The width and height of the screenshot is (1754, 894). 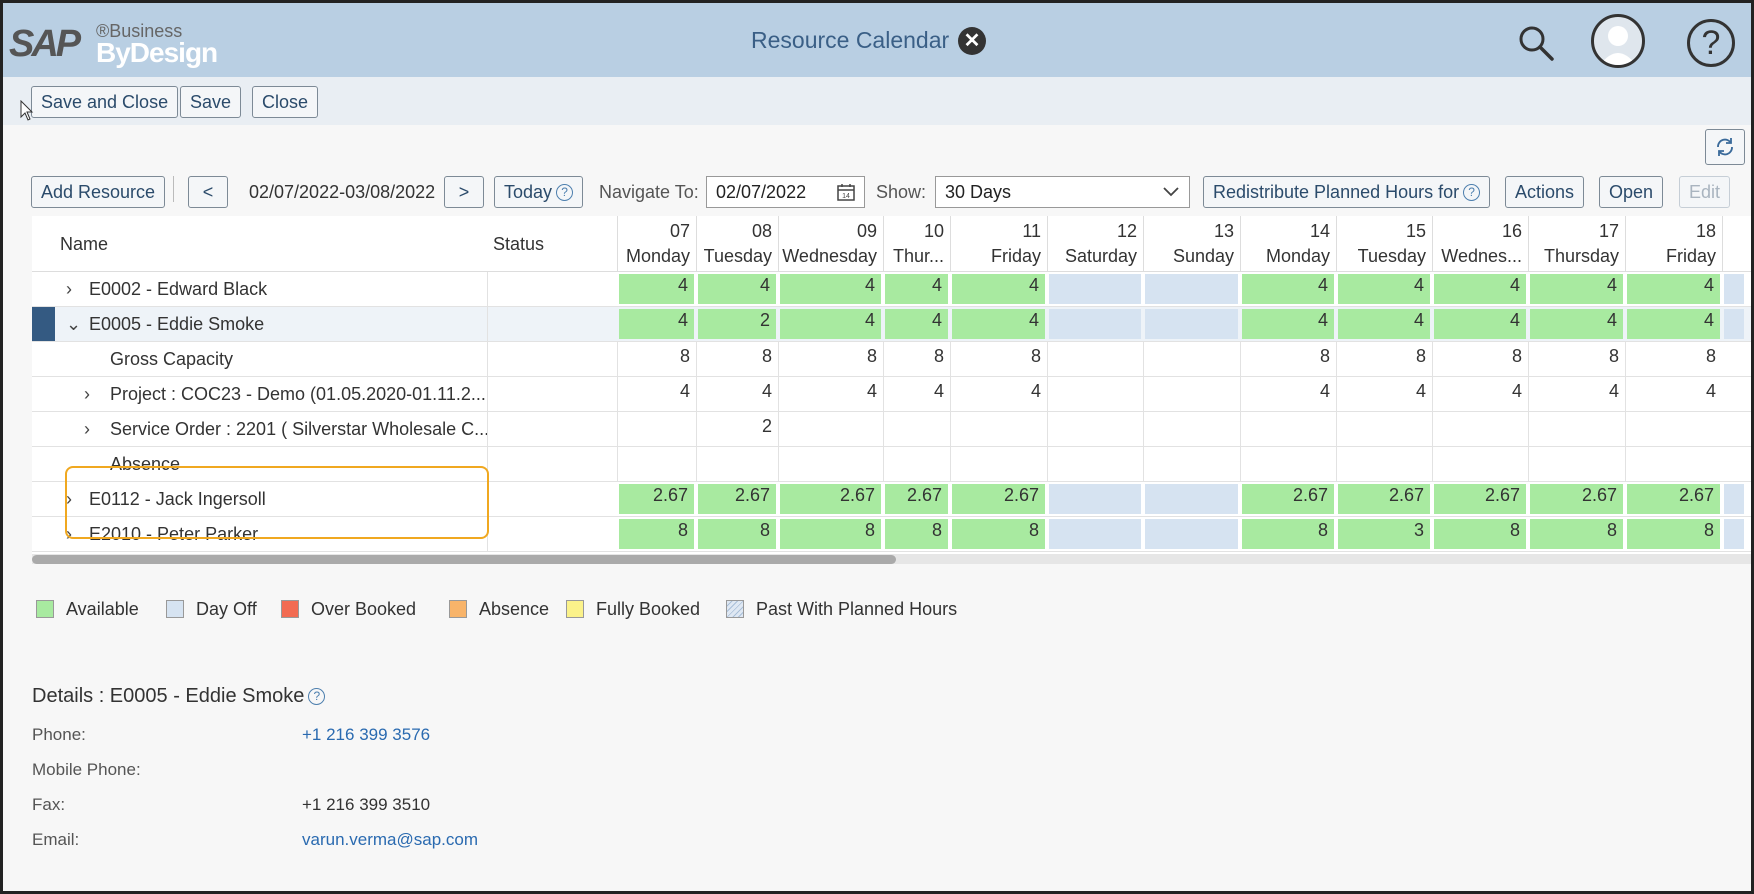 What do you see at coordinates (390, 839) in the screenshot?
I see `email-link: varun.verma@sap.com` at bounding box center [390, 839].